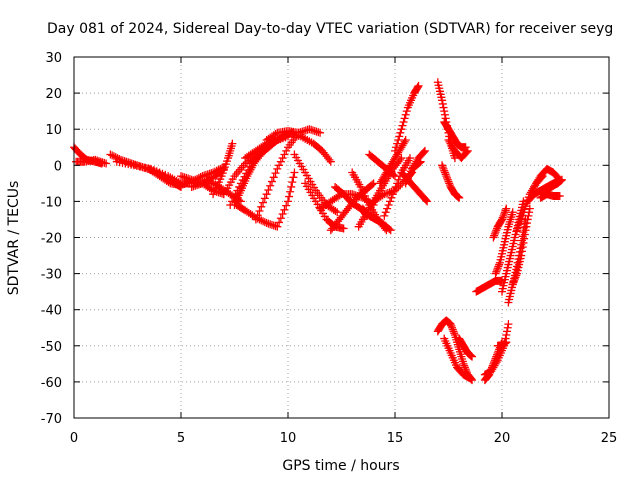  Describe the element at coordinates (51, 202) in the screenshot. I see `y-tick-label: -10` at that location.